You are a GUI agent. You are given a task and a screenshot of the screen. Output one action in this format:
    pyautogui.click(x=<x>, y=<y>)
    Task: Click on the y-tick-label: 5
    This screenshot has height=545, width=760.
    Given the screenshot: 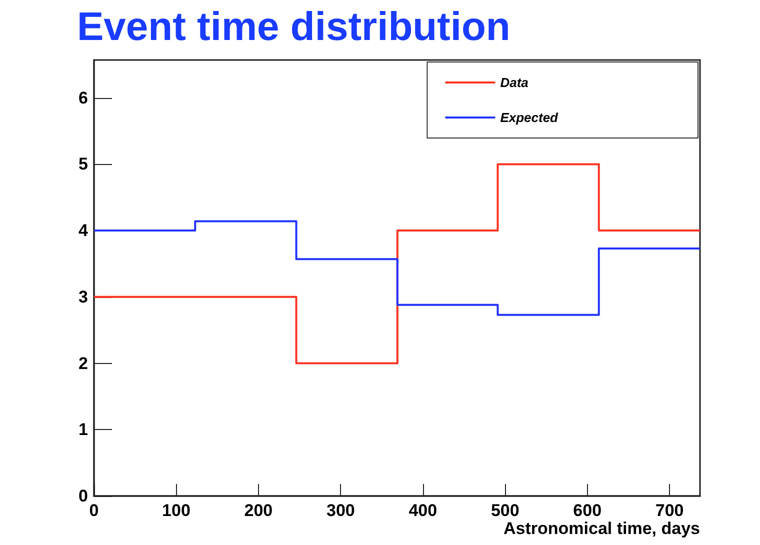 What is the action you would take?
    pyautogui.click(x=83, y=164)
    